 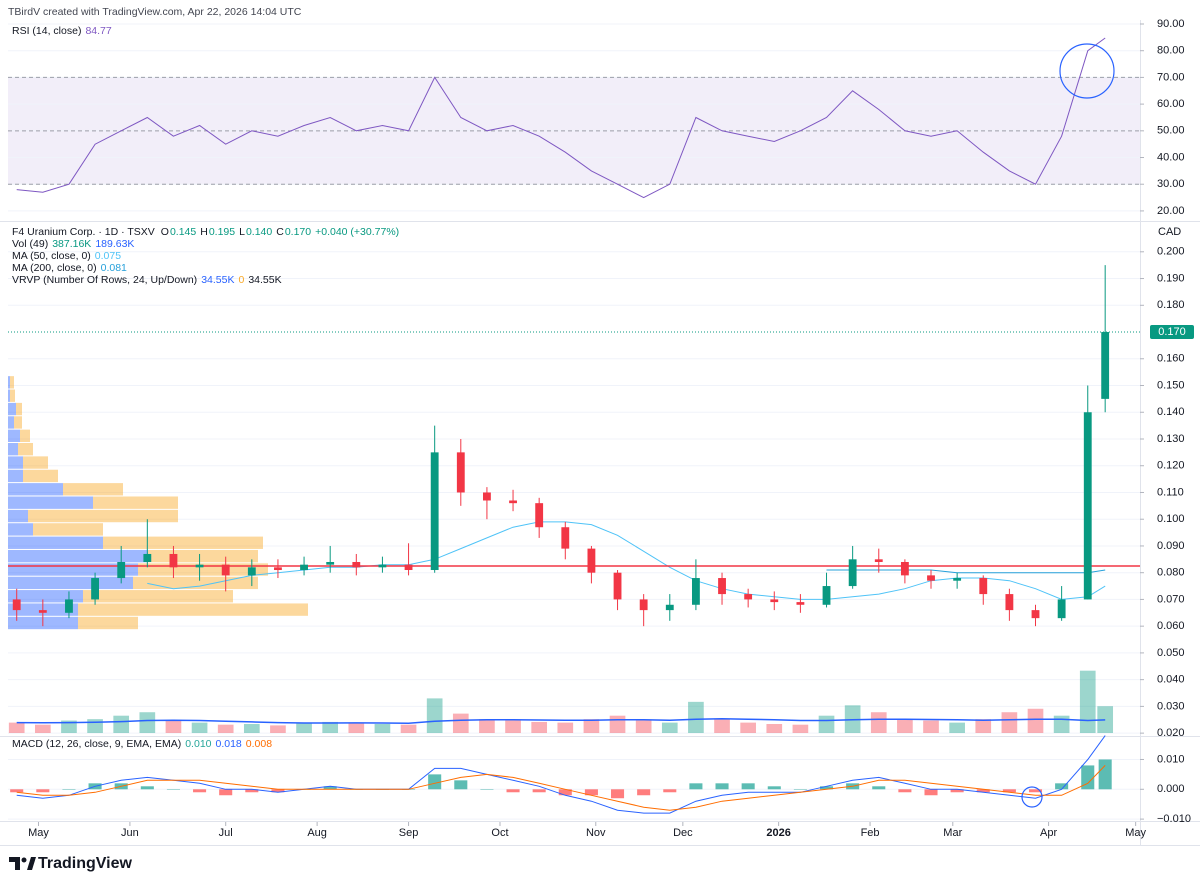 What do you see at coordinates (1171, 131) in the screenshot?
I see `y-tick-label: 50.00` at bounding box center [1171, 131].